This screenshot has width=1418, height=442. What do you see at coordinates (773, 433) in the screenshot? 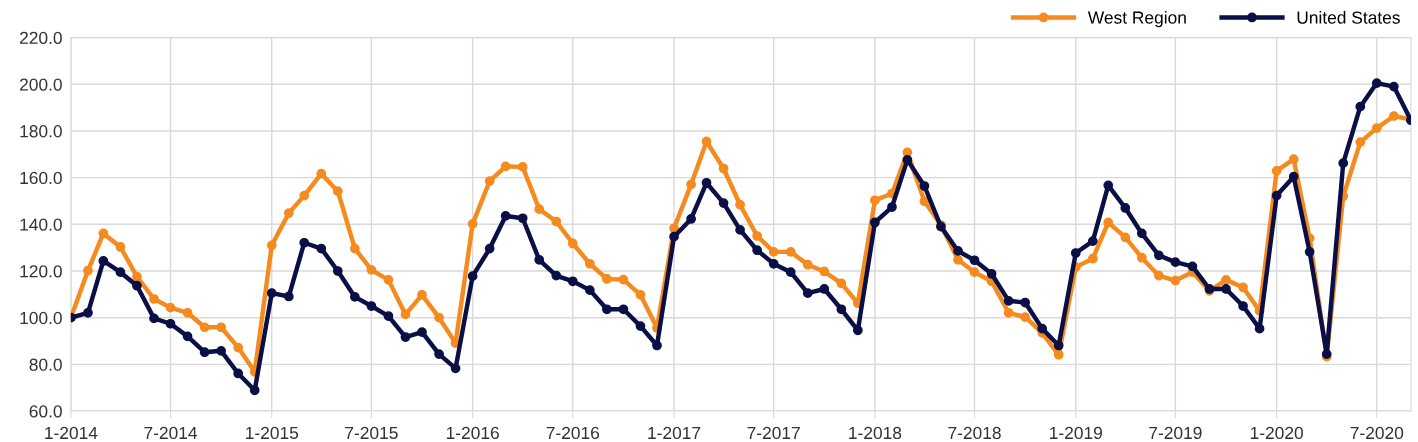
I see `x-tick-label: 7-2017` at bounding box center [773, 433].